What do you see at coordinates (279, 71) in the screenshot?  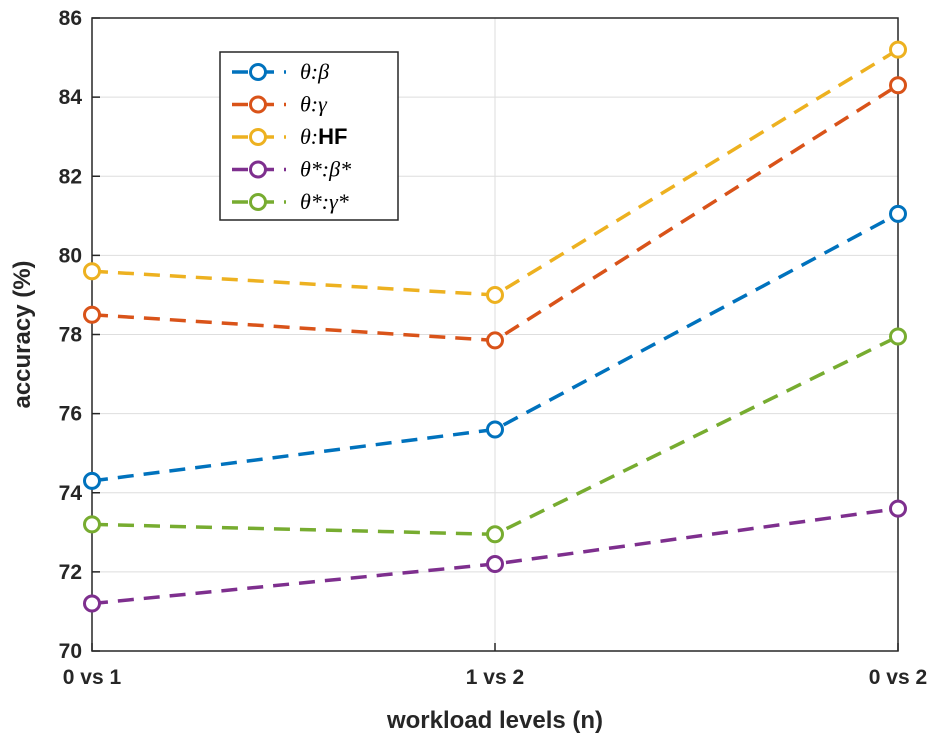 I see `legend-item: θ:β` at bounding box center [279, 71].